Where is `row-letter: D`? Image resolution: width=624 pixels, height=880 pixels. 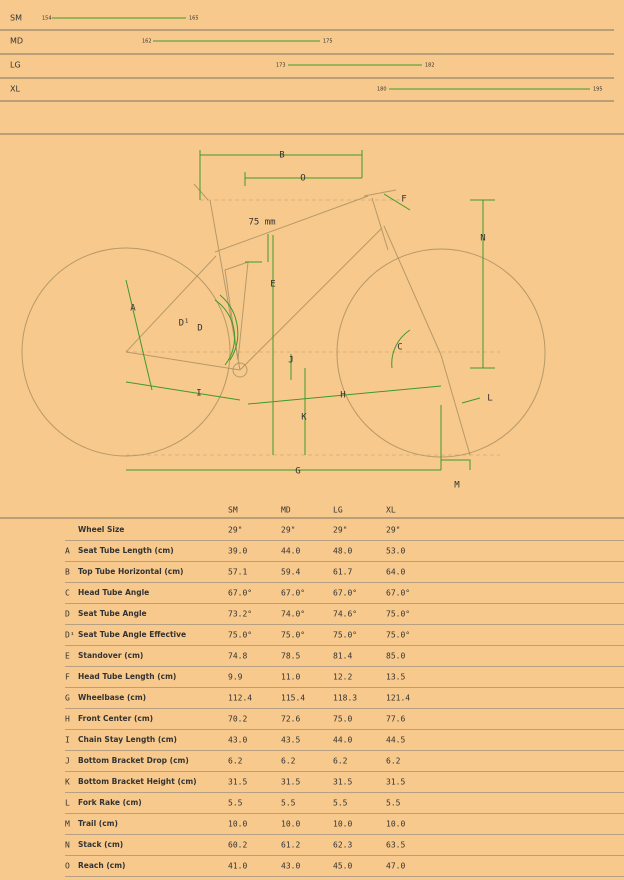 row-letter: D is located at coordinates (67, 614).